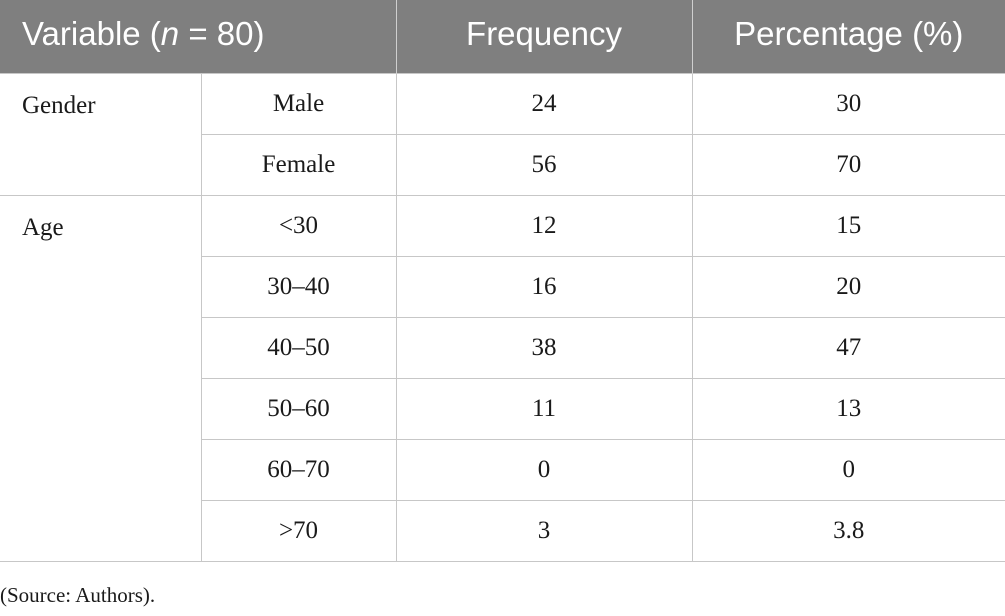  What do you see at coordinates (298, 469) in the screenshot?
I see `category-cell: 60–70` at bounding box center [298, 469].